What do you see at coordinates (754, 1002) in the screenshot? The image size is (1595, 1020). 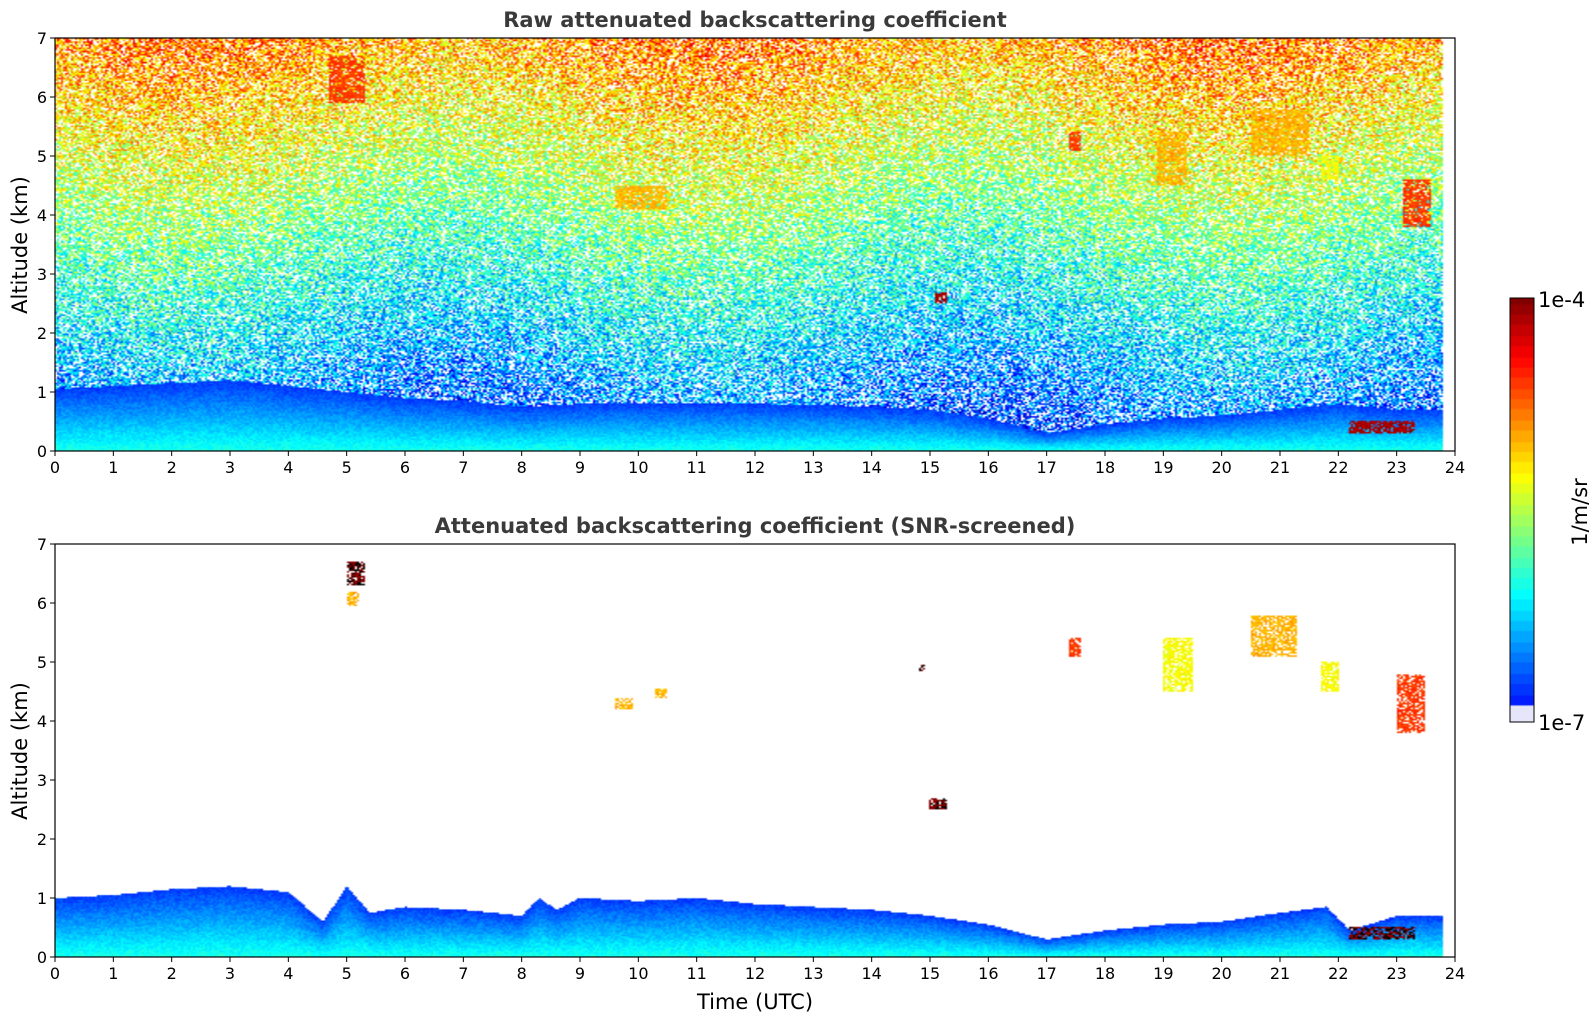 I see `x-axis-label: Time (UTC)` at bounding box center [754, 1002].